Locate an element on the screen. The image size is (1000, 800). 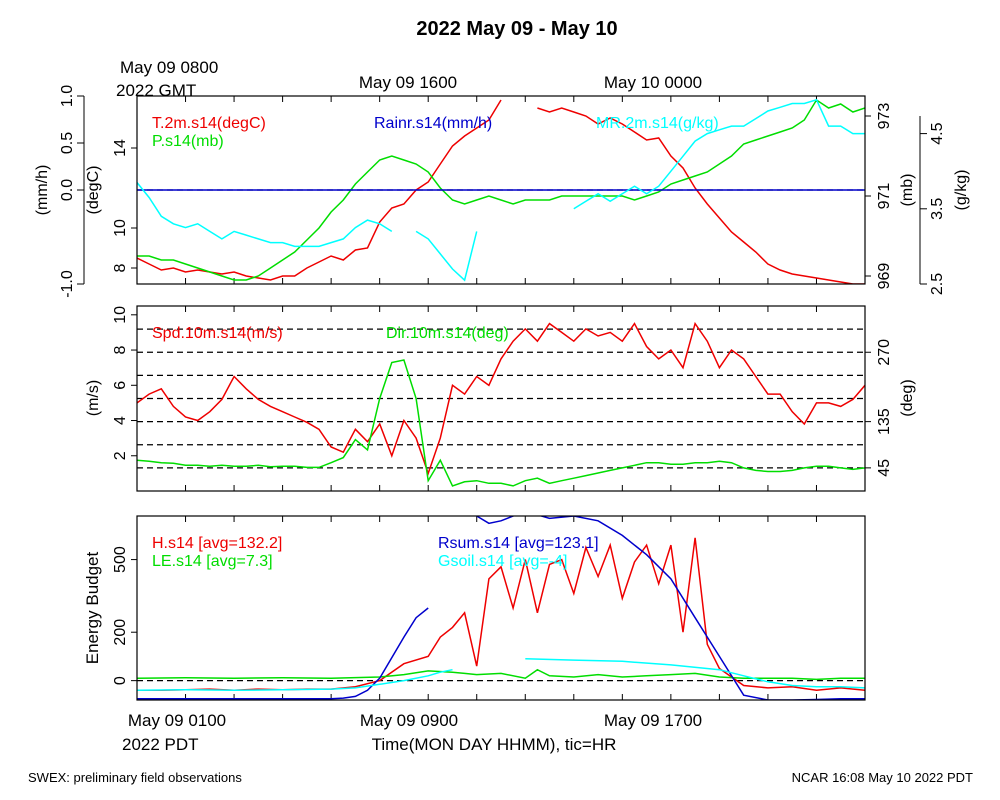
mr-axis-tick-label: 2.5 is located at coordinates (937, 284).